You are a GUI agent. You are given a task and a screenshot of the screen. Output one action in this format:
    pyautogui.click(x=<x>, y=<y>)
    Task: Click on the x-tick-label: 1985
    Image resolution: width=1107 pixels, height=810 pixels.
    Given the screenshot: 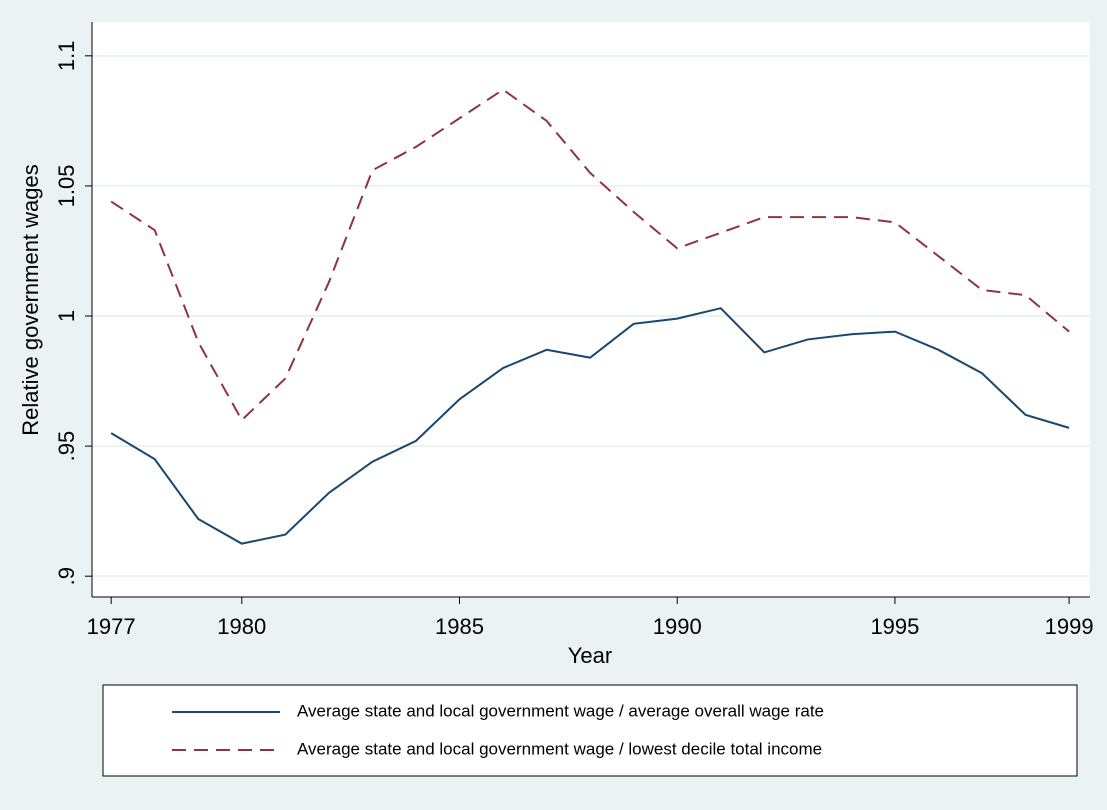 What is the action you would take?
    pyautogui.click(x=459, y=626)
    